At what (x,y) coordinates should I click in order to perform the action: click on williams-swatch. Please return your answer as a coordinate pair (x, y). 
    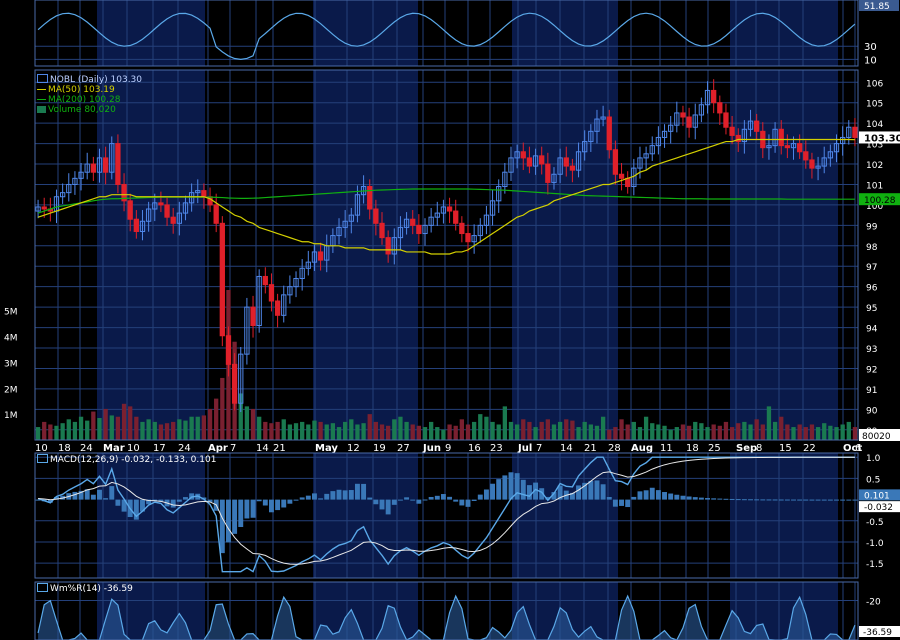
    Looking at the image, I should click on (42, 587).